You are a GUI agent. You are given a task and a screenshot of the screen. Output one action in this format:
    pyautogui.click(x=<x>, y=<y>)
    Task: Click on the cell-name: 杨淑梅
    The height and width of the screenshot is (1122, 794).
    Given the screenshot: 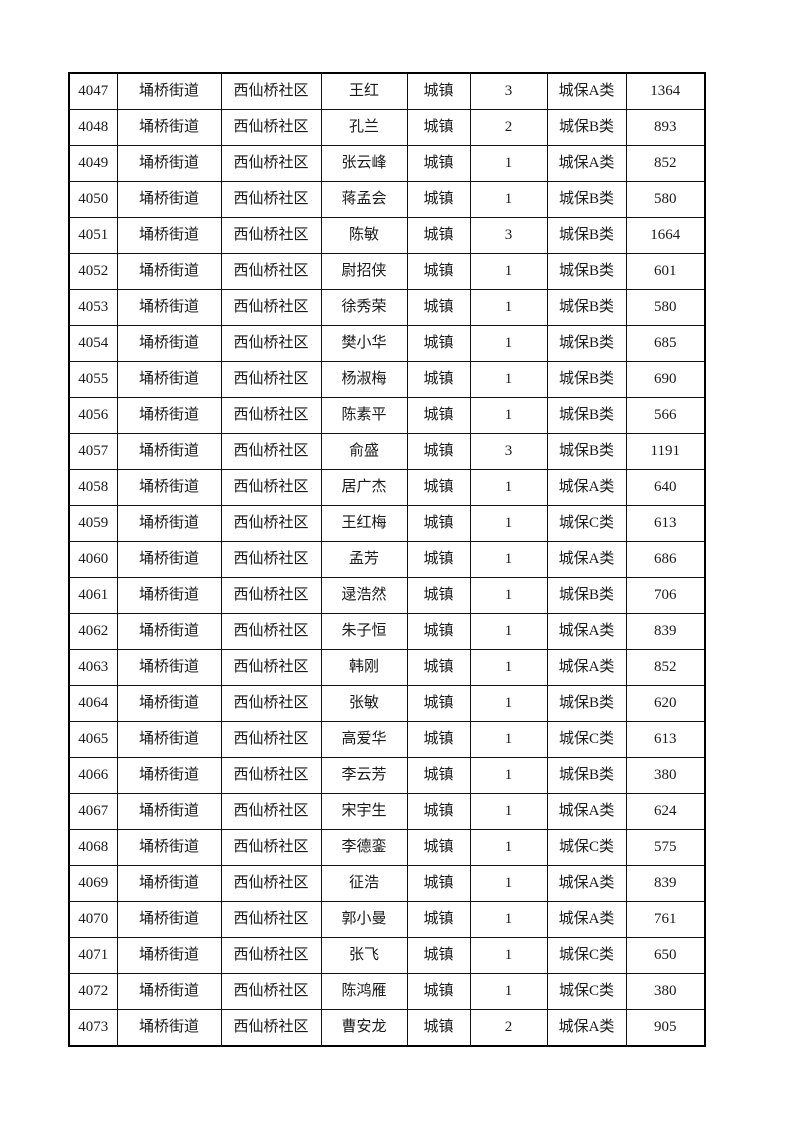 What is the action you would take?
    pyautogui.click(x=364, y=379)
    